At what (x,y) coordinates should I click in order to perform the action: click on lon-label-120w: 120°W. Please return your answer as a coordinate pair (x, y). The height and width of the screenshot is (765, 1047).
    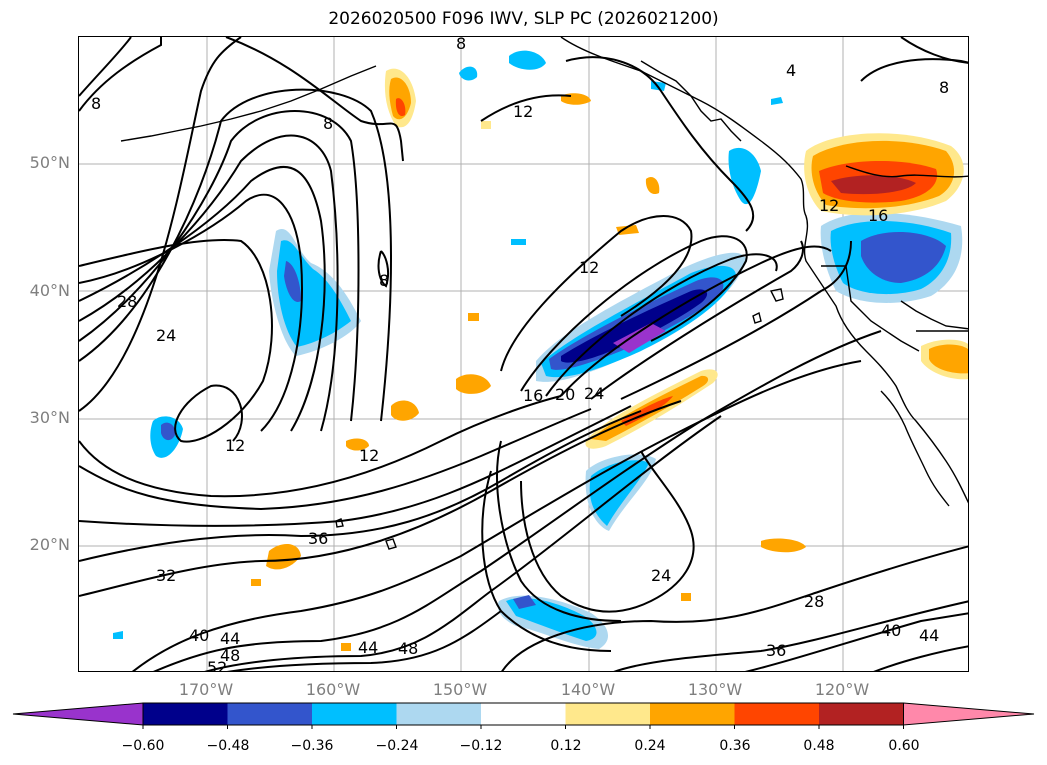
    Looking at the image, I should click on (842, 689).